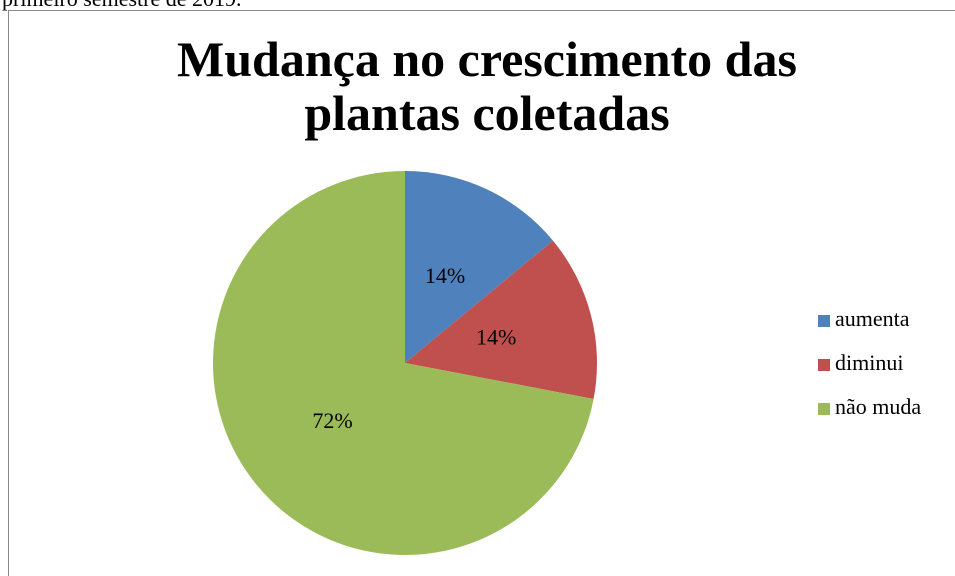 This screenshot has height=576, width=955. I want to click on legend-label: não muda, so click(878, 406).